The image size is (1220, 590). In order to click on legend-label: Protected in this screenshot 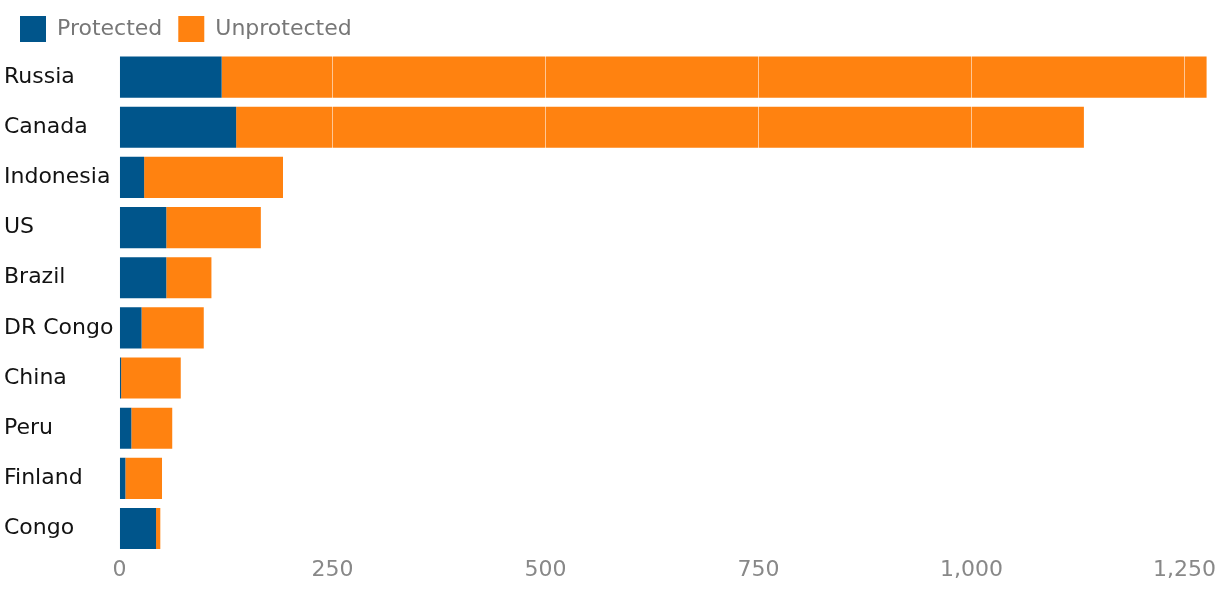, I will do `click(110, 27)`.